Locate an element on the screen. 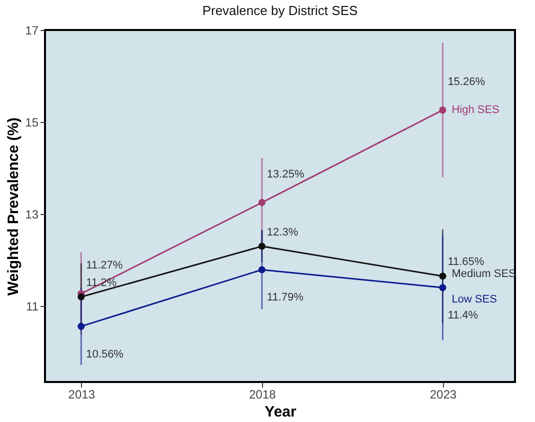 The width and height of the screenshot is (535, 422). data-label: 11.65% is located at coordinates (466, 262).